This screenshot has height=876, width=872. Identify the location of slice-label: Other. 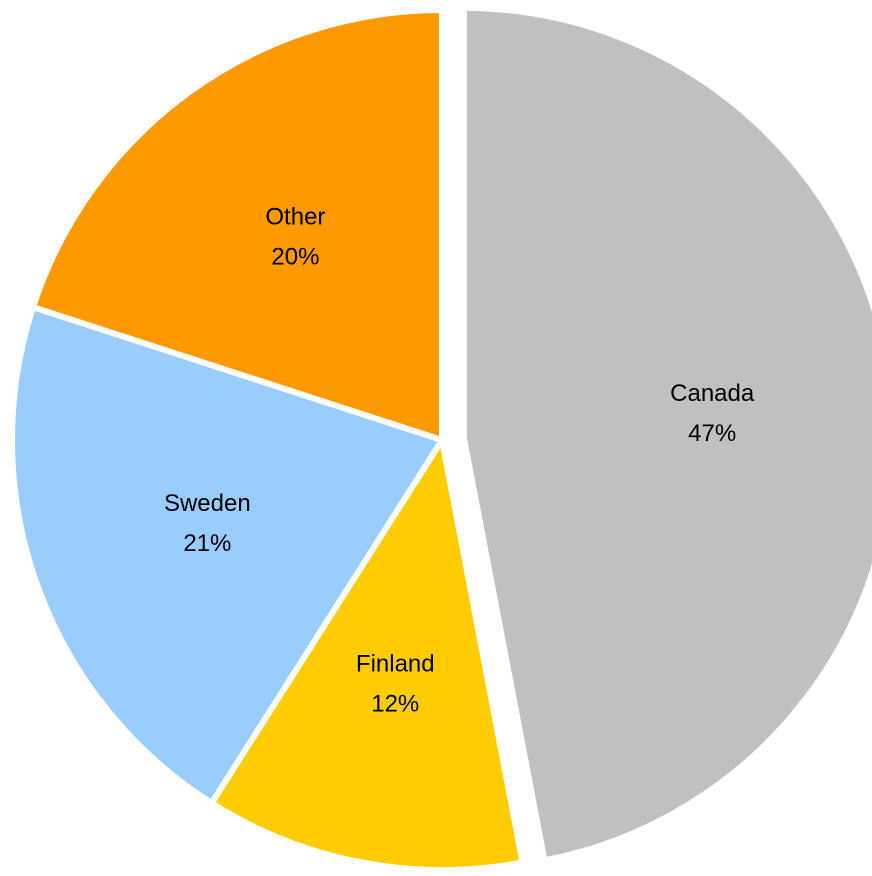
(295, 217).